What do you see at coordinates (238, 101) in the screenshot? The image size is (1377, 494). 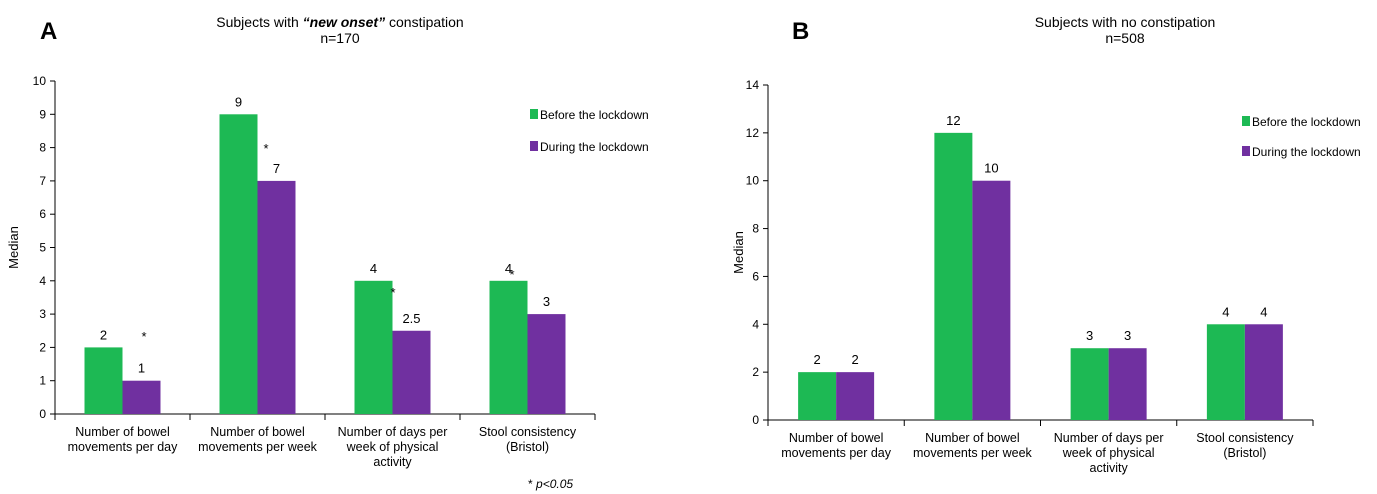 I see `bar-value-label: 9` at bounding box center [238, 101].